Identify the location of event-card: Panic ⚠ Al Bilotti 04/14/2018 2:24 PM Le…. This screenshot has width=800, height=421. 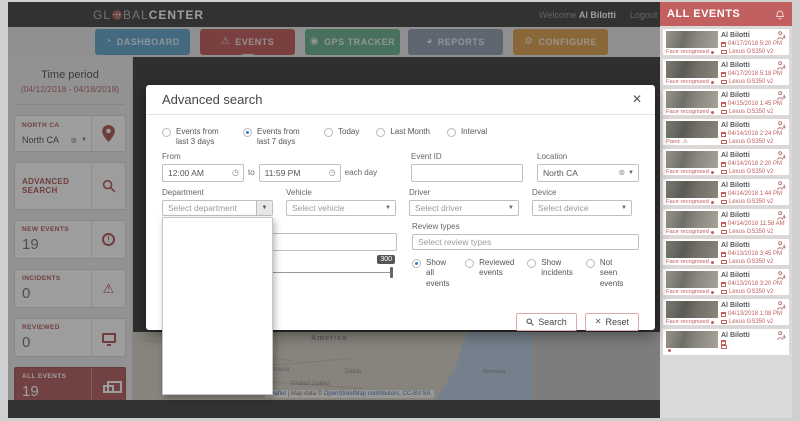
(726, 132).